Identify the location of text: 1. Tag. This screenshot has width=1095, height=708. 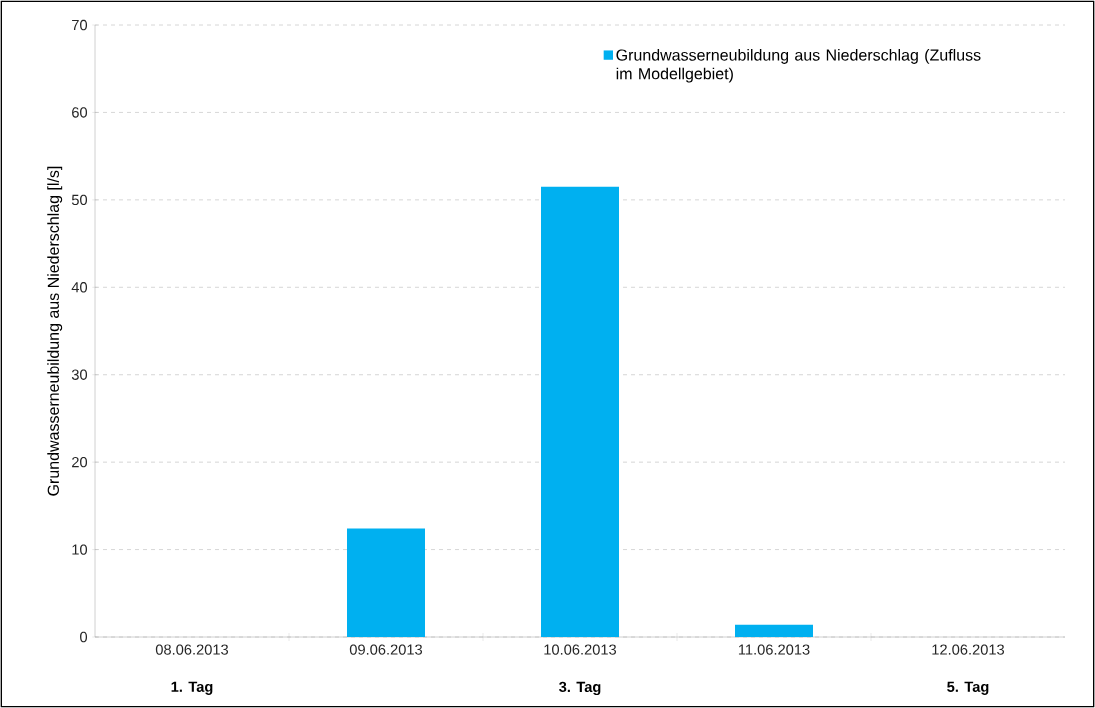
(192, 688).